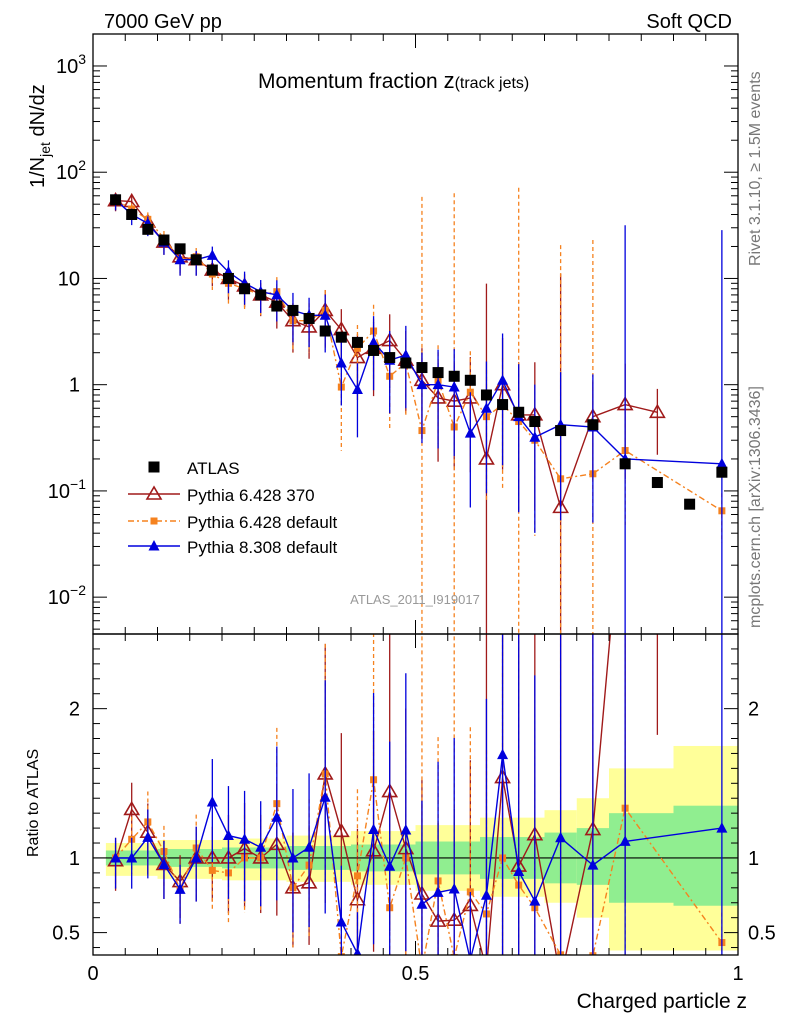 The width and height of the screenshot is (786, 1024). What do you see at coordinates (351, 81) in the screenshot?
I see `plot-title-main: Momentum fraction` at bounding box center [351, 81].